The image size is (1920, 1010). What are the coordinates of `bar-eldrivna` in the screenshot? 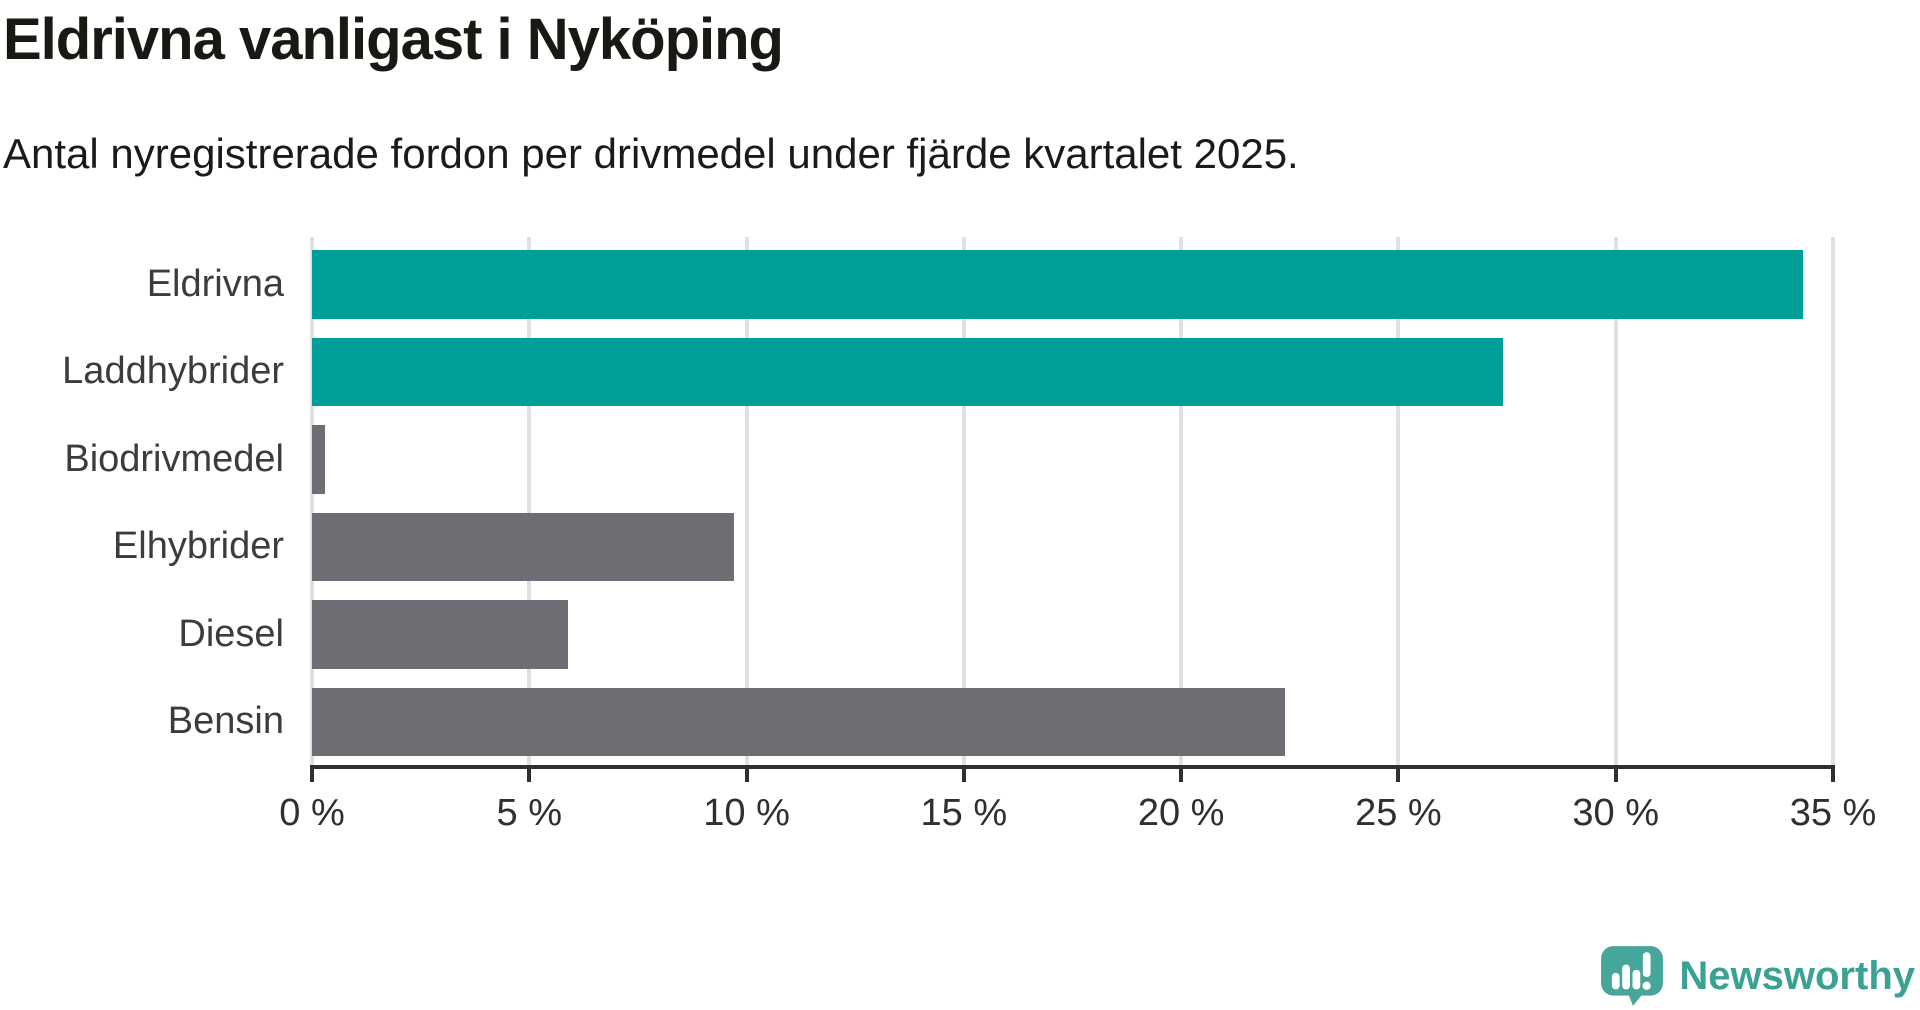 It's located at (1057, 284).